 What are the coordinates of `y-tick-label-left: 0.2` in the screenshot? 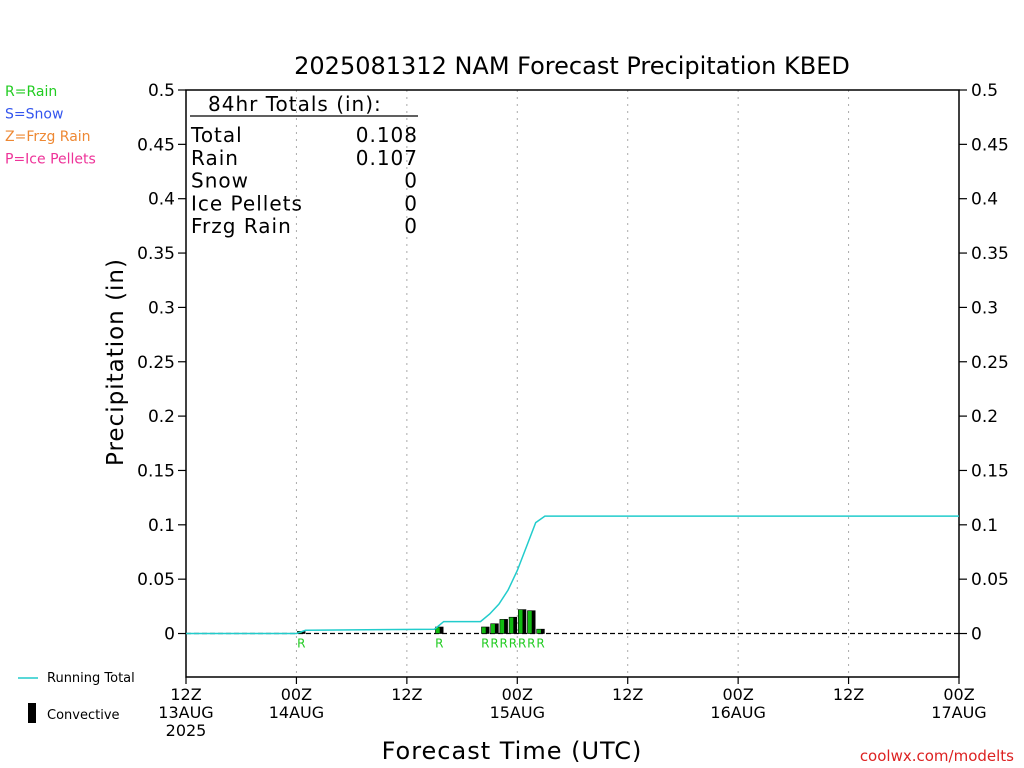 It's located at (161, 417).